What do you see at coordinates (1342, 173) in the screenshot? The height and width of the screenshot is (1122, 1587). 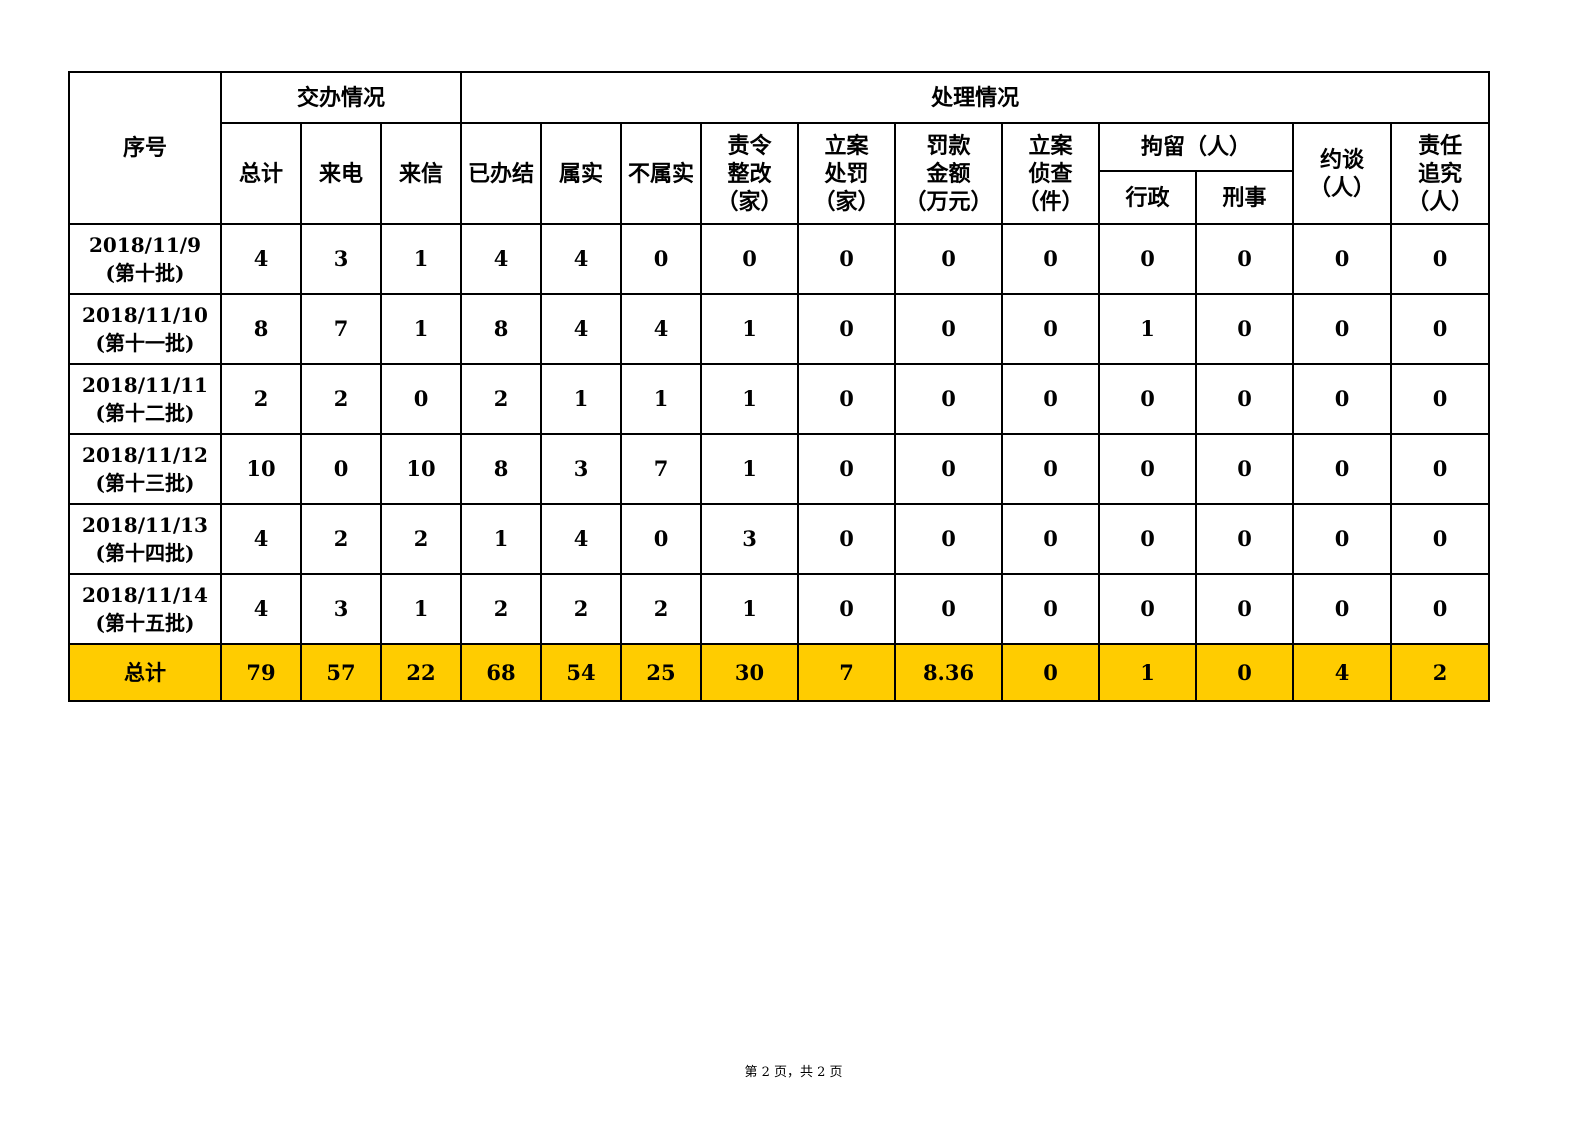 I see `header-col-12: 约谈 （人）` at bounding box center [1342, 173].